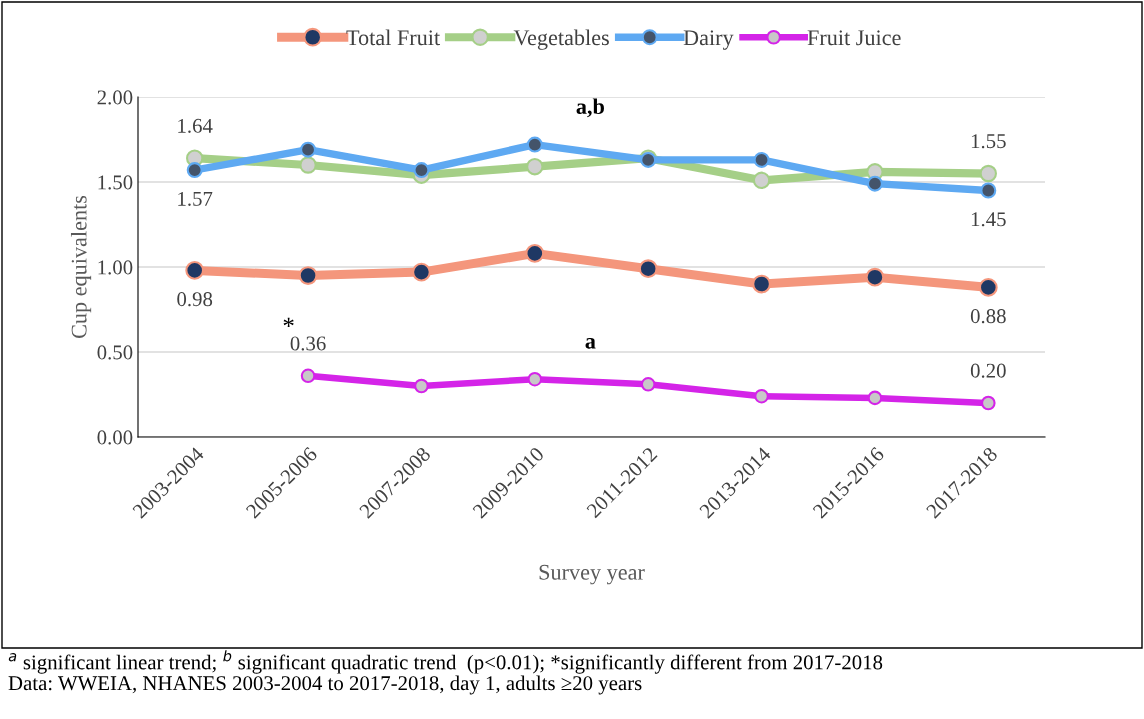 The width and height of the screenshot is (1144, 719). Describe the element at coordinates (854, 38) in the screenshot. I see `legend-label: Fruit Juice` at that location.